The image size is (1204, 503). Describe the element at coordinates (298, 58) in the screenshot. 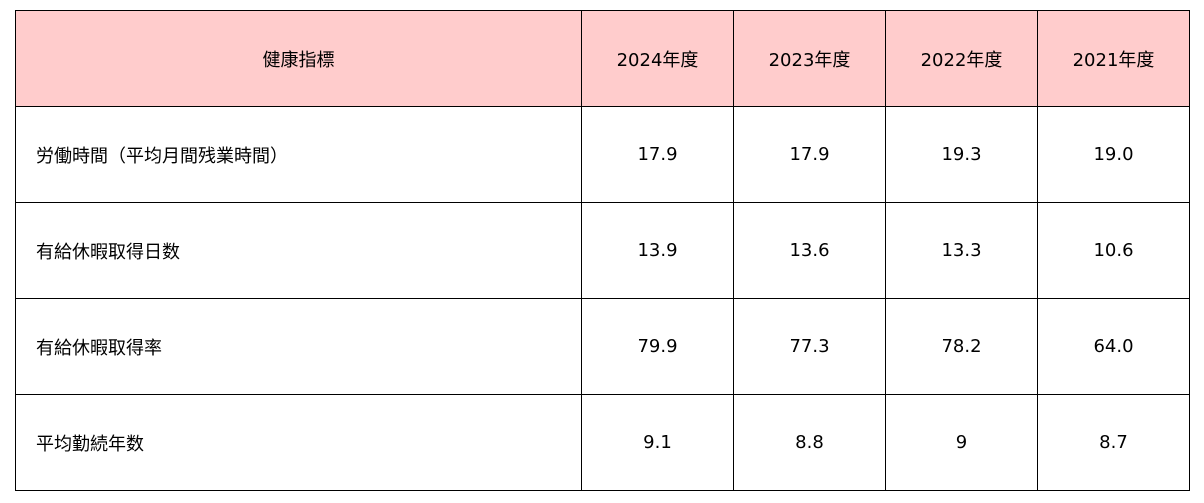

I see `header-cell: 健康指標` at that location.